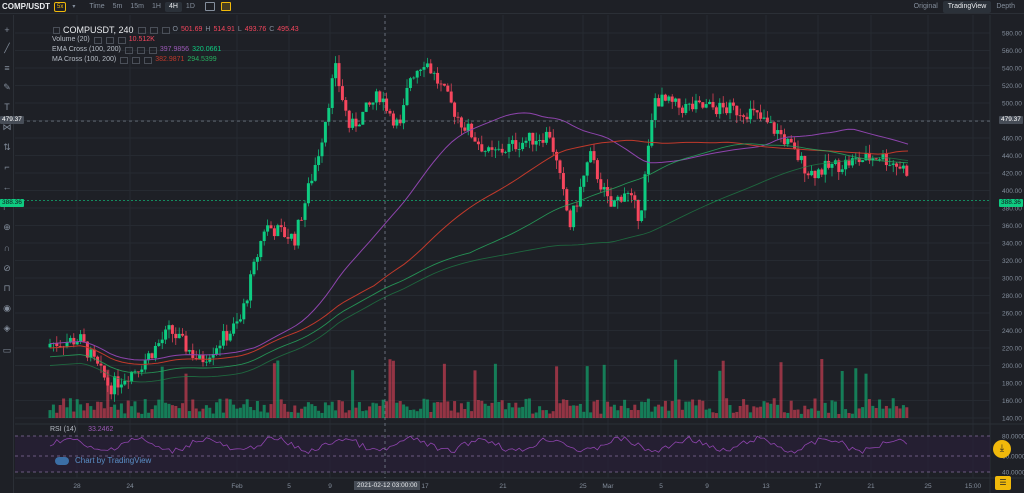 This screenshot has height=493, width=1024. I want to click on lock-draw-icon: ⊘, so click(7, 268).